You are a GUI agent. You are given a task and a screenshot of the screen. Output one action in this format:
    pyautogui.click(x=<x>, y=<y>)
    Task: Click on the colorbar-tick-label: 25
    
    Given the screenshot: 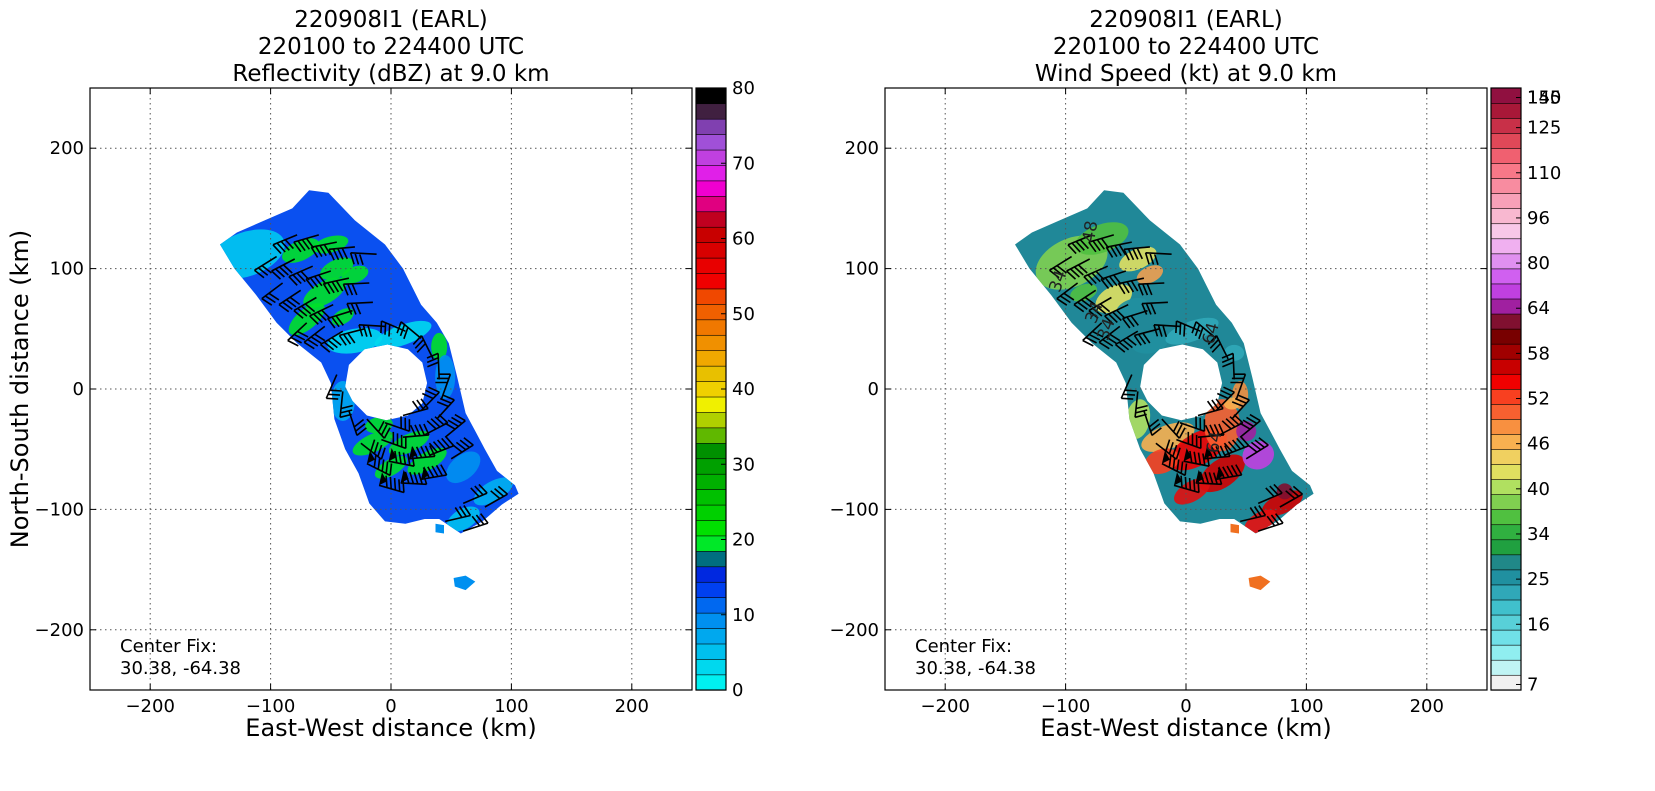 What is the action you would take?
    pyautogui.click(x=1538, y=579)
    